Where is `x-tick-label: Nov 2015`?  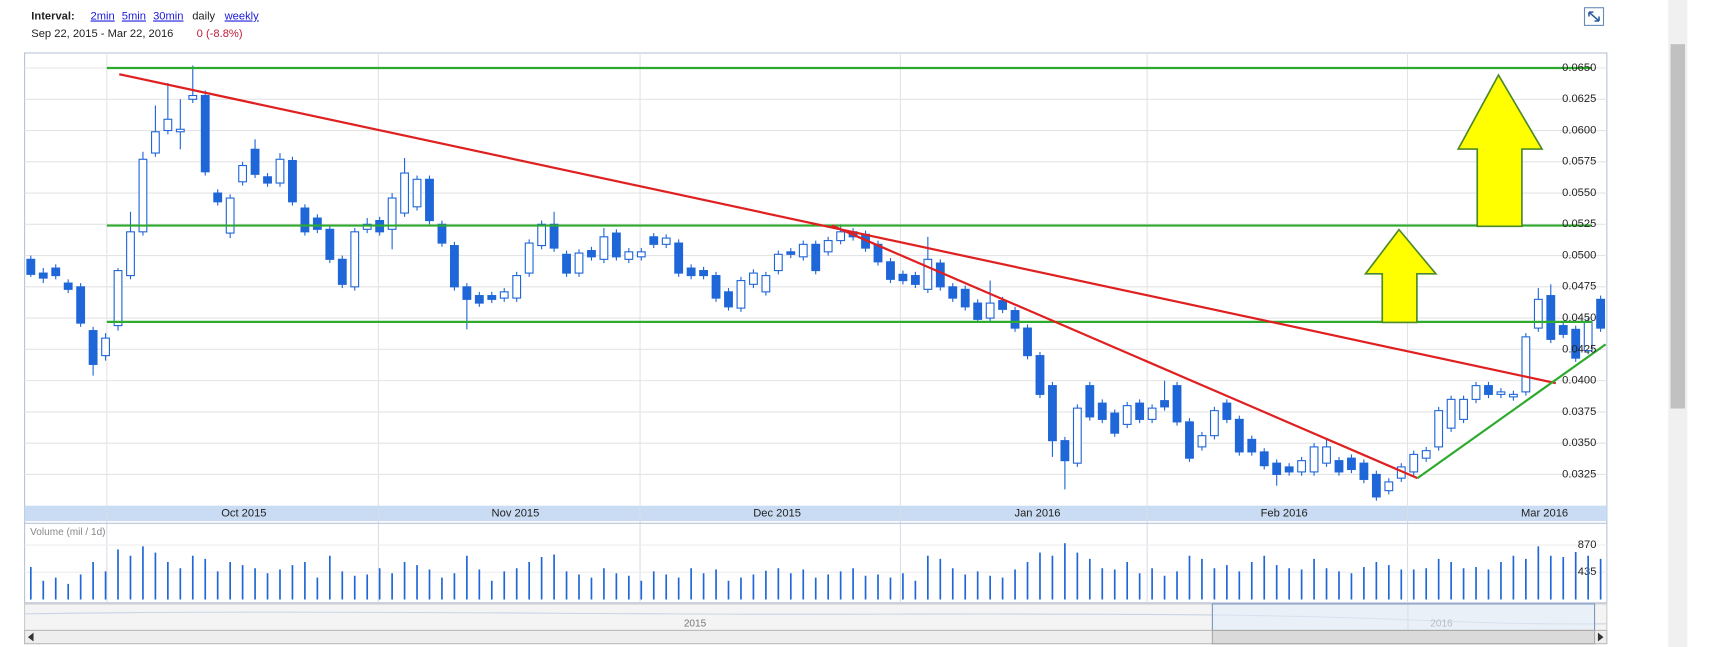
x-tick-label: Nov 2015 is located at coordinates (516, 513).